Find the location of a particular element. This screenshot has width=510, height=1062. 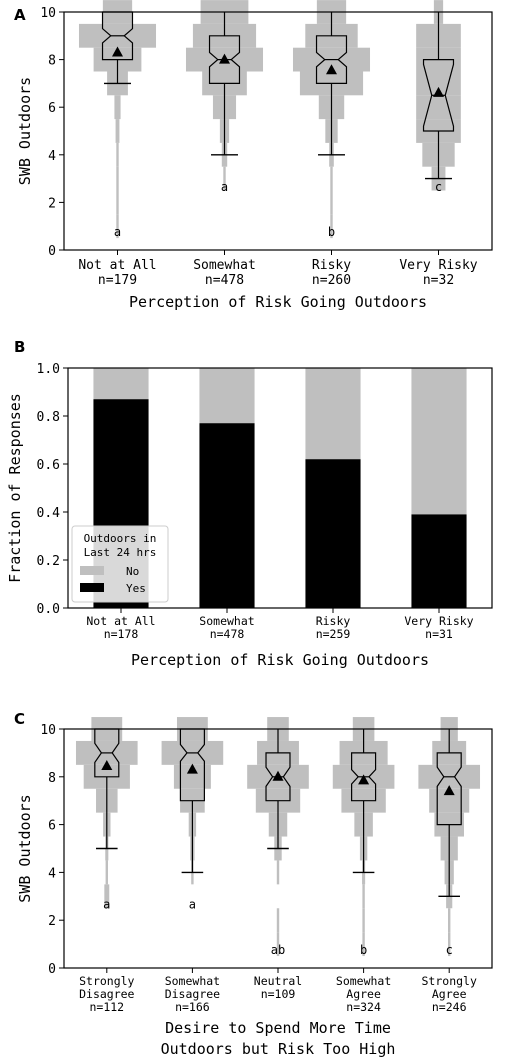

x-axis-label-line2: Outdoors but Risk Too High is located at coordinates (278, 1049).